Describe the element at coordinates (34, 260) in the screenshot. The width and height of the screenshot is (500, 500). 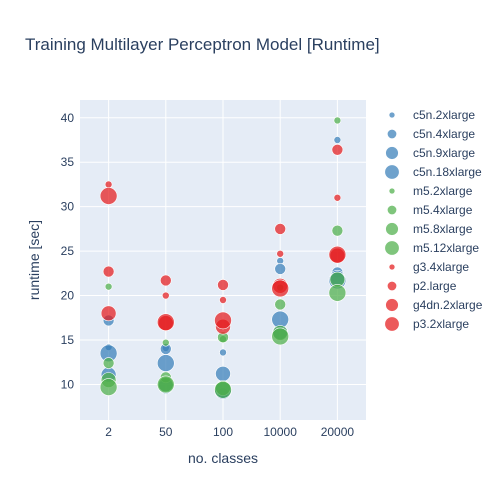
I see `y-axis-title: runtime [sec]` at that location.